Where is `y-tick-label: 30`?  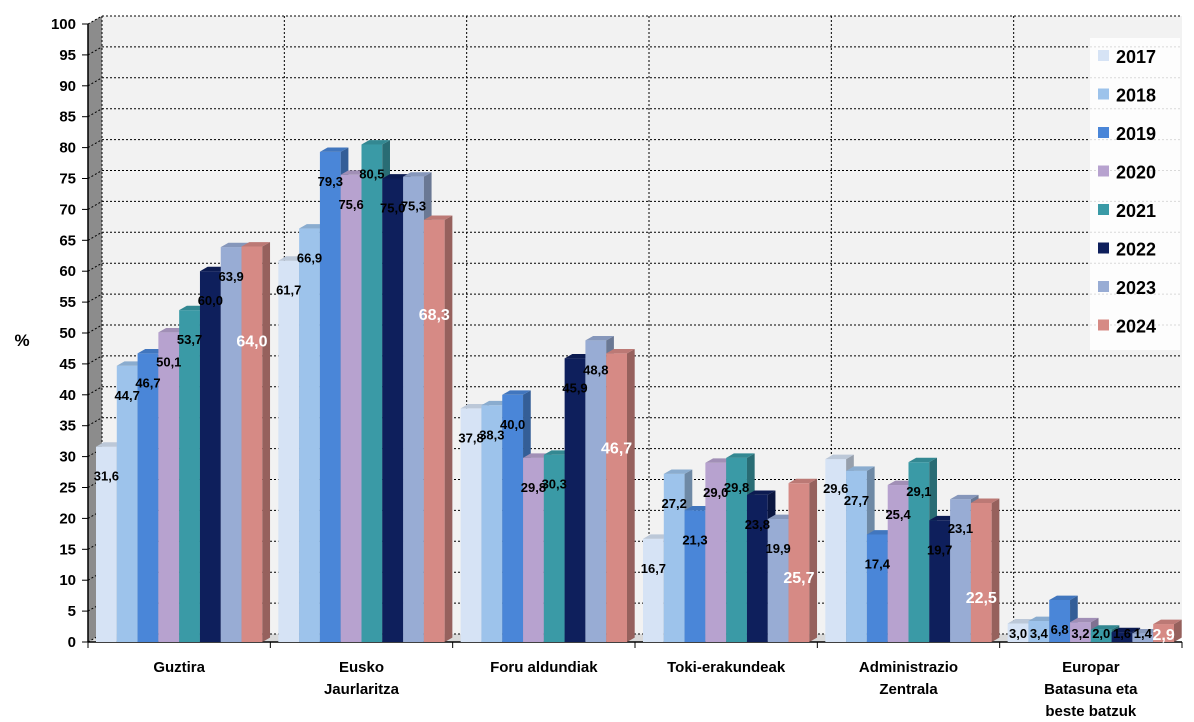
y-tick-label: 30 is located at coordinates (67, 457).